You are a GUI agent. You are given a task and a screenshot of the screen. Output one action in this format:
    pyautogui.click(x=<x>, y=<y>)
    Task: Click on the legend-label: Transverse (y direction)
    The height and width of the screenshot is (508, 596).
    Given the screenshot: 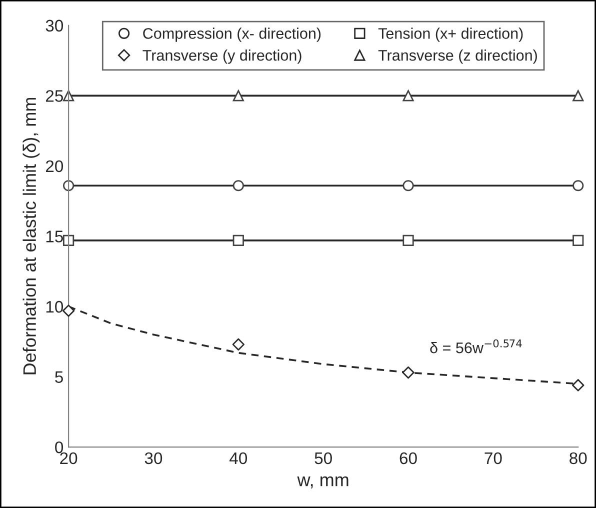 What is the action you would take?
    pyautogui.click(x=222, y=57)
    